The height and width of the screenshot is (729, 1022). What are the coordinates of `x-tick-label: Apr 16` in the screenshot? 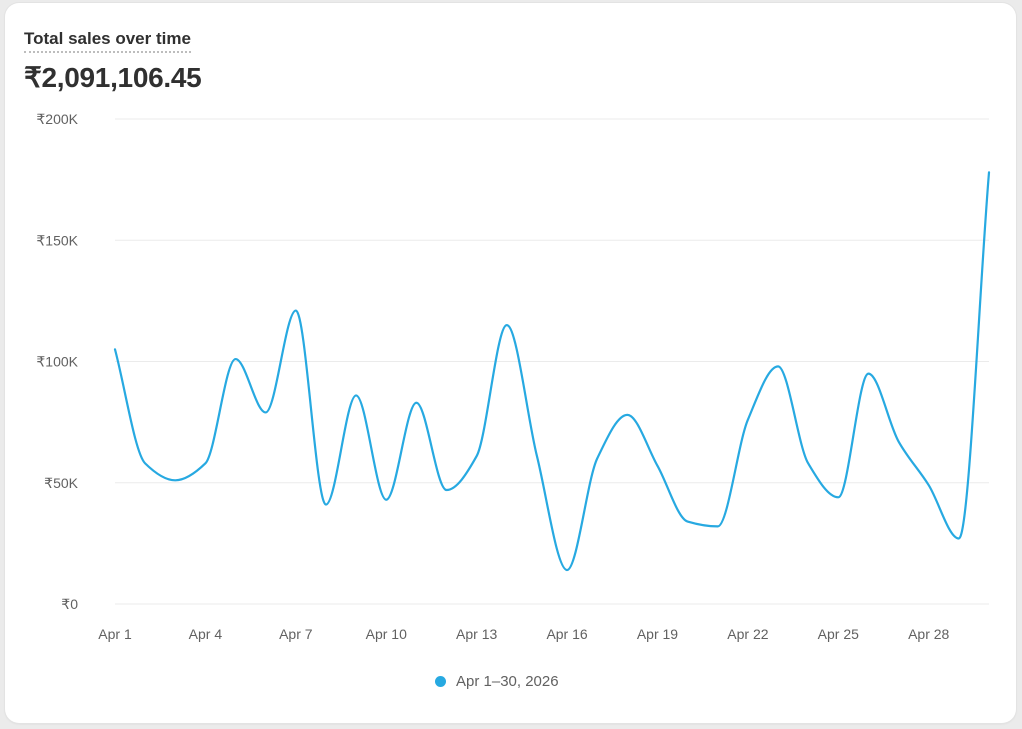 It's located at (566, 634).